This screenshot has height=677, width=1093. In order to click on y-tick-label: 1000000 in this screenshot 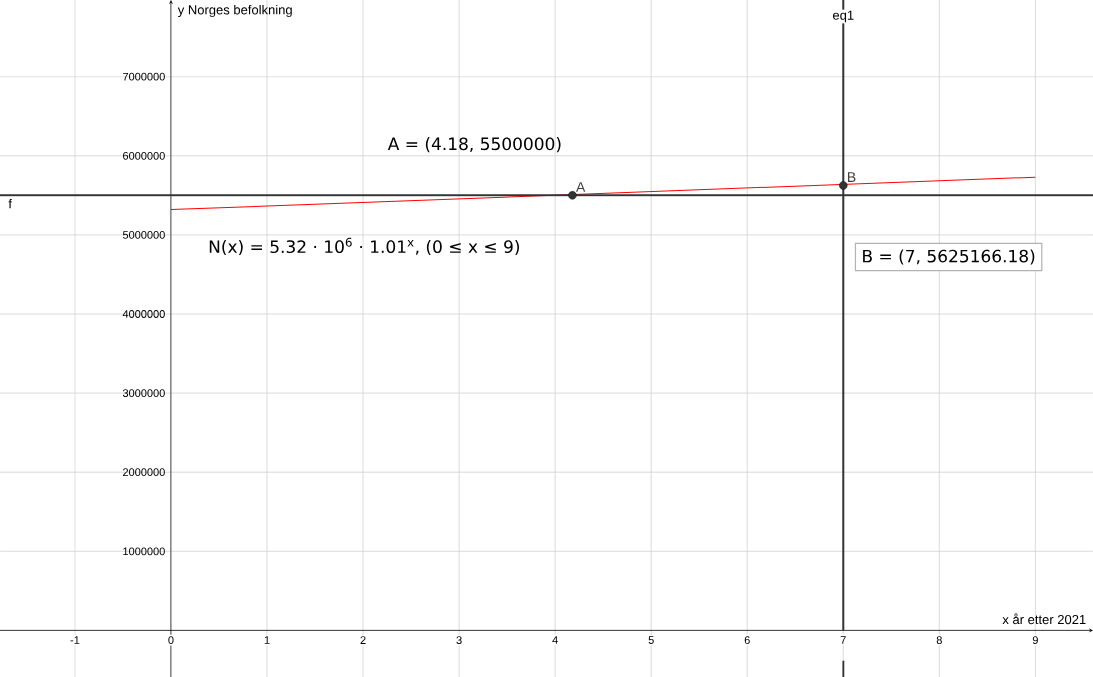, I will do `click(144, 551)`.